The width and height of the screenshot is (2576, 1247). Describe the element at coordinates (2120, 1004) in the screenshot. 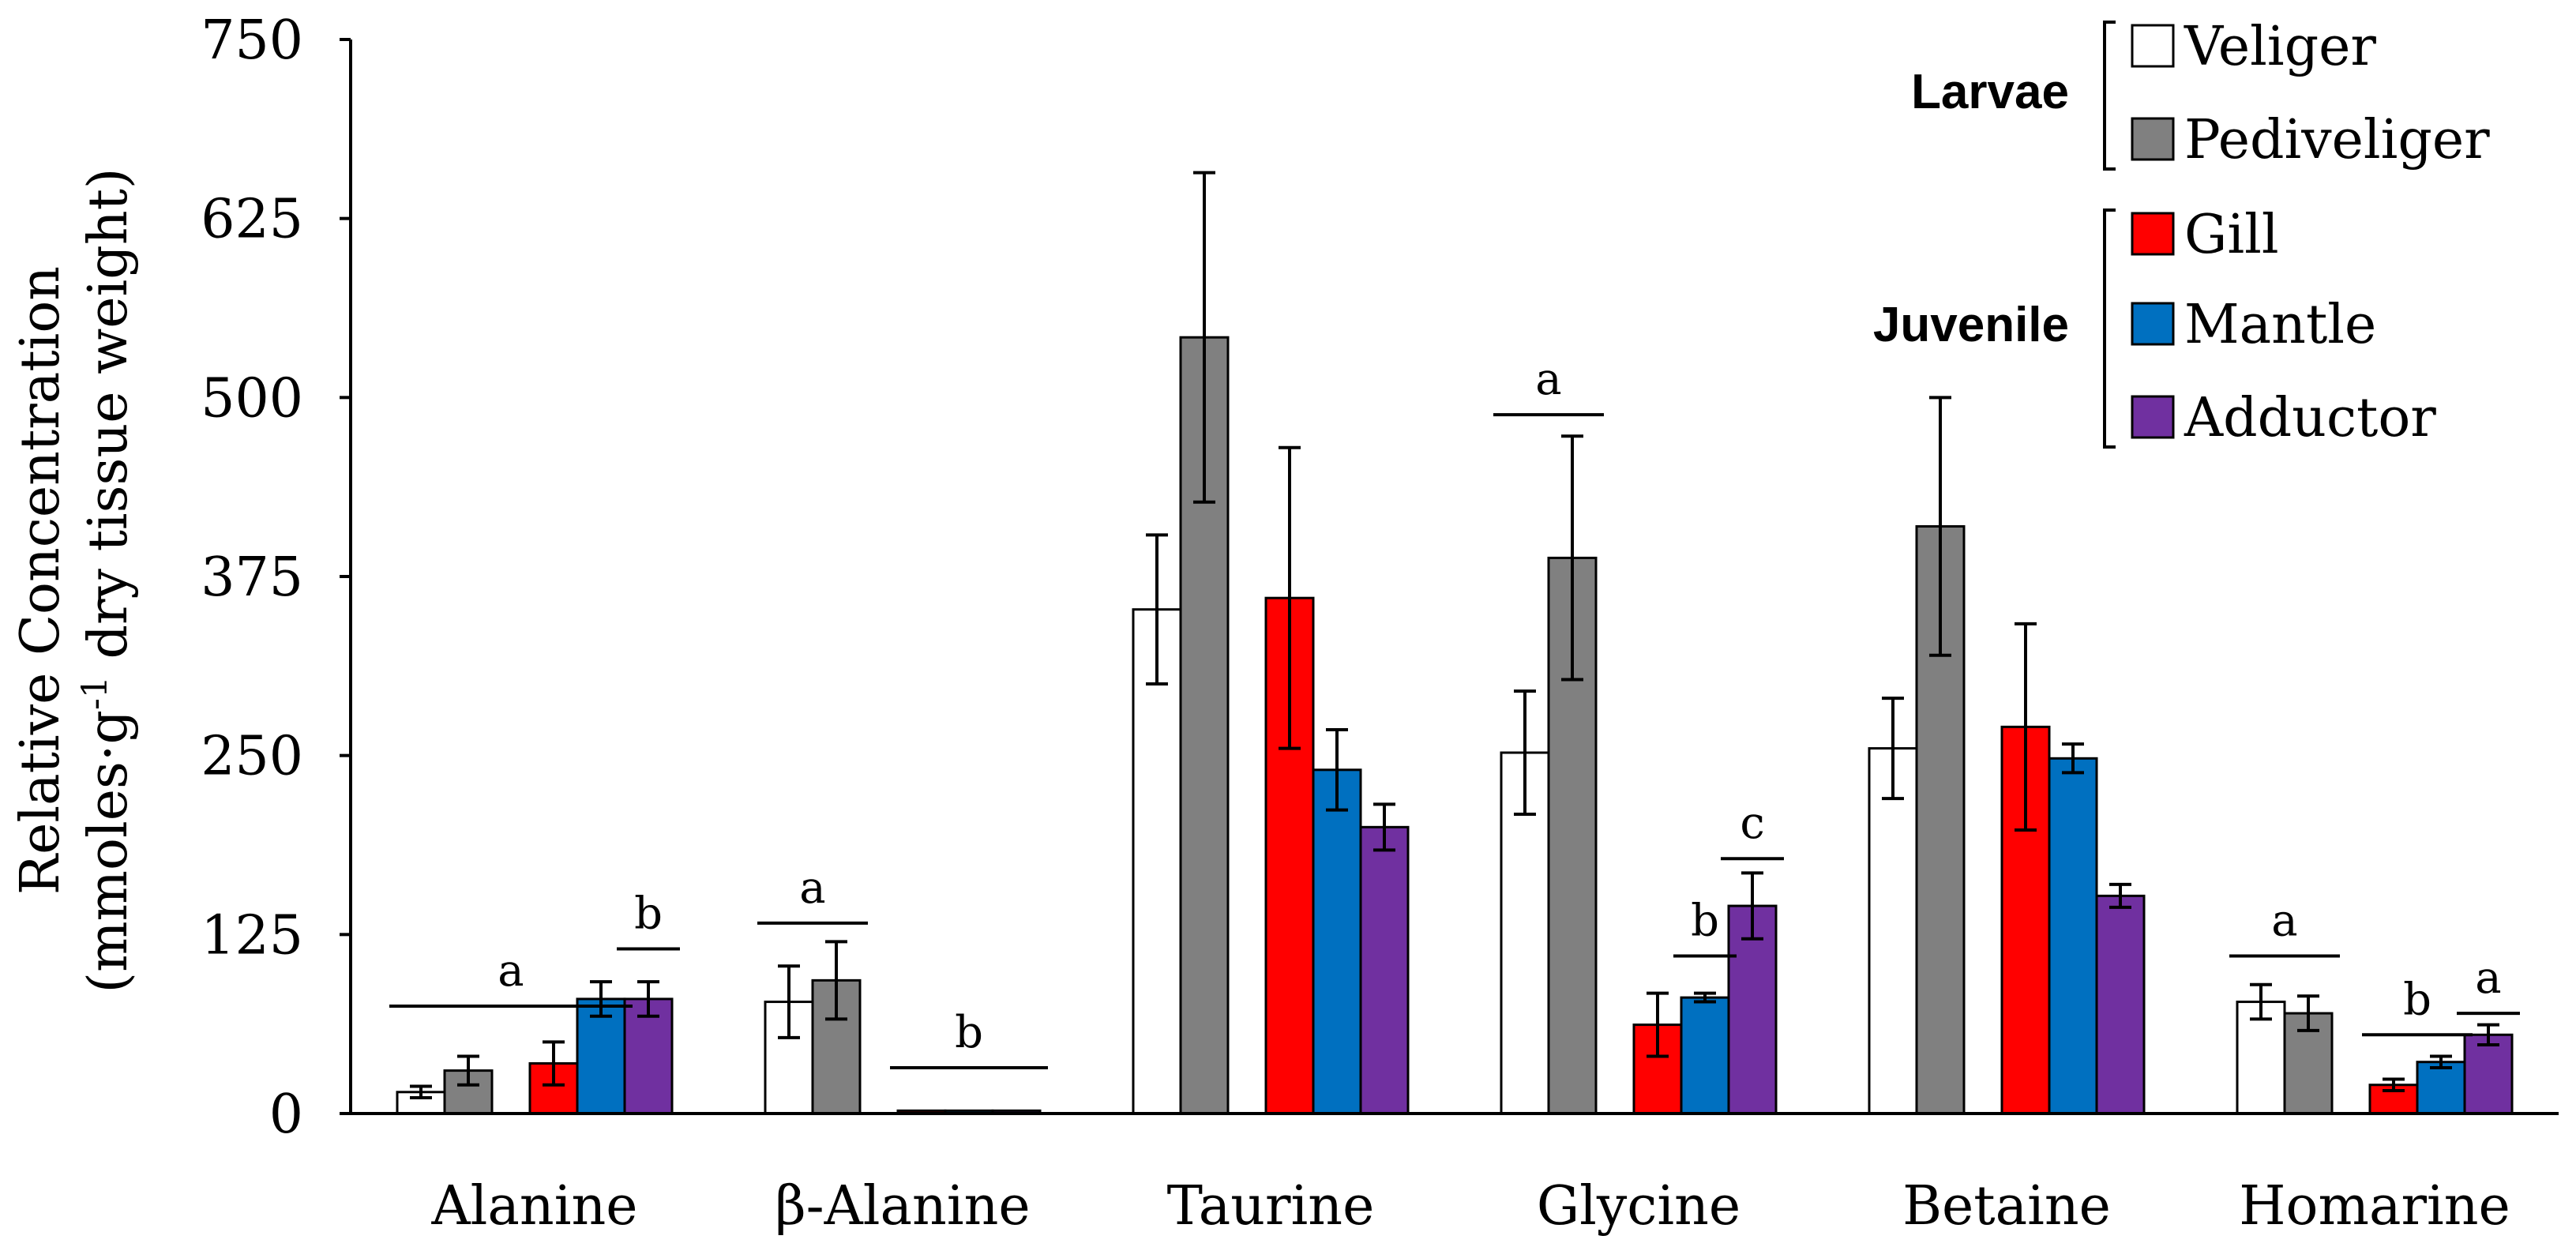

I see `bar-adductor-betaine` at that location.